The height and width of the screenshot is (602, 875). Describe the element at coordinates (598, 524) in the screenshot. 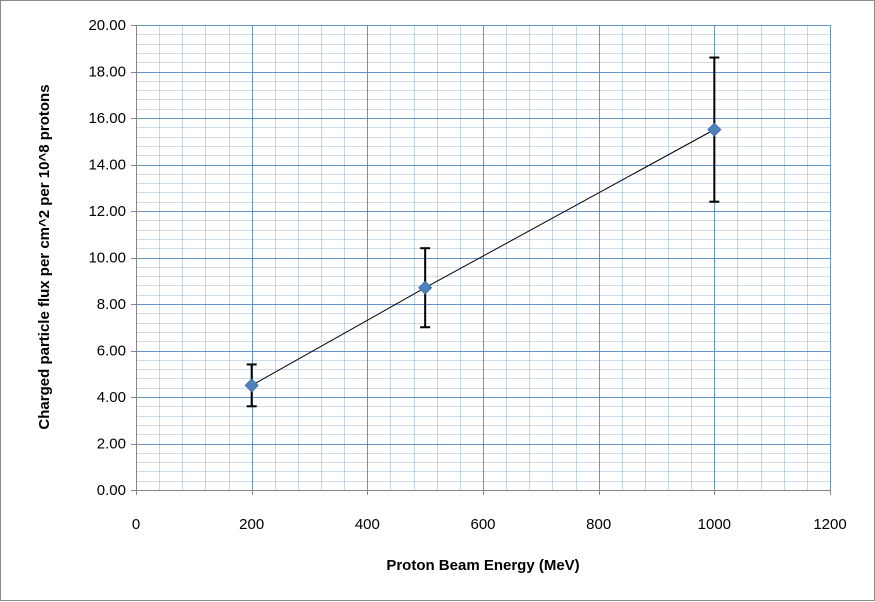

I see `x-axis-tick-label: 800` at that location.